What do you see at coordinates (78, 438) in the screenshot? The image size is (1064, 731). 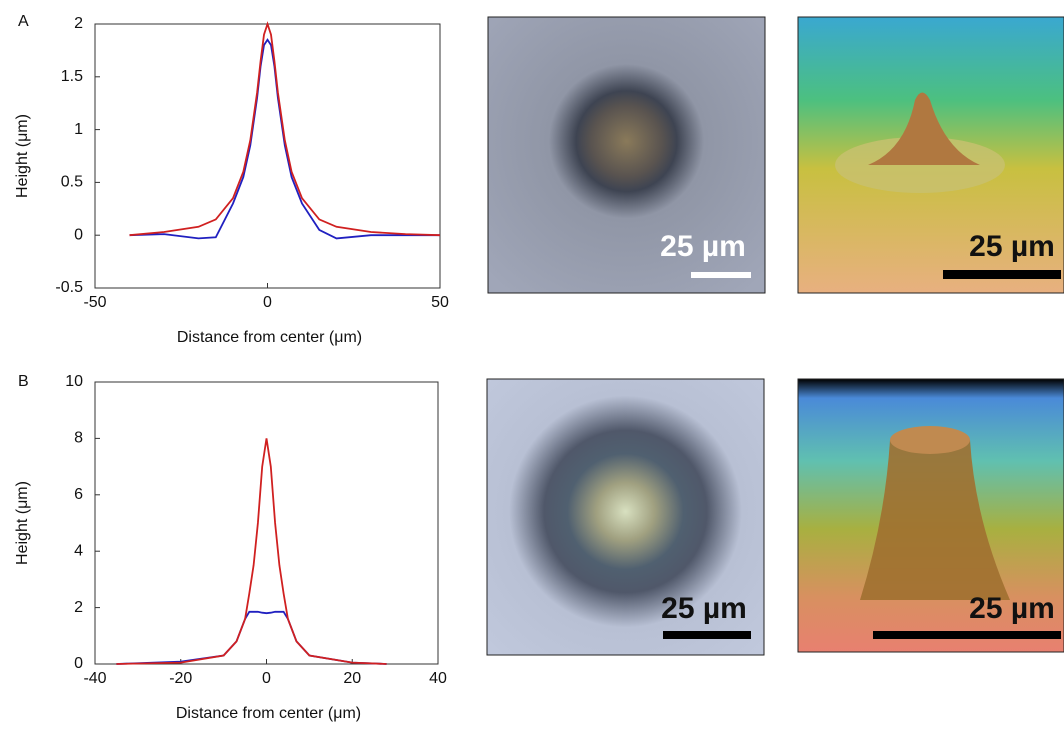 I see `y-tick-label: 8` at bounding box center [78, 438].